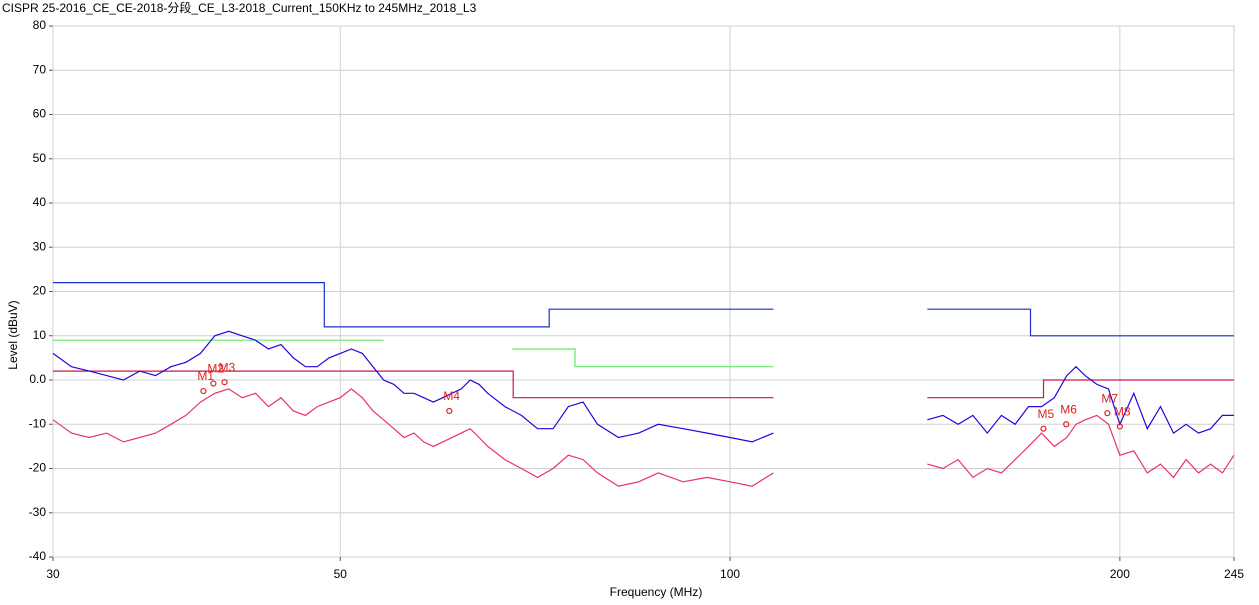 The image size is (1259, 605). Describe the element at coordinates (38, 512) in the screenshot. I see `y-tick-label: -30` at that location.